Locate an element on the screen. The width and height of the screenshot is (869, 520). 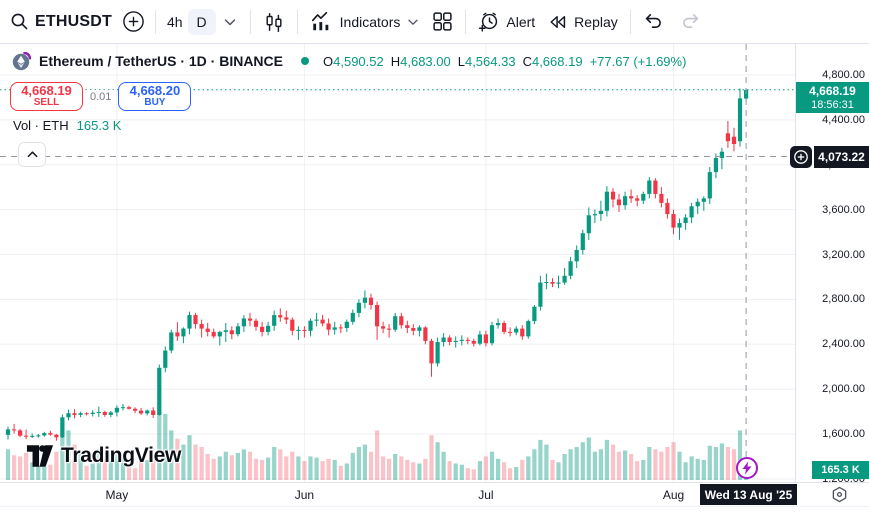
collapse-legend-button is located at coordinates (32, 154).